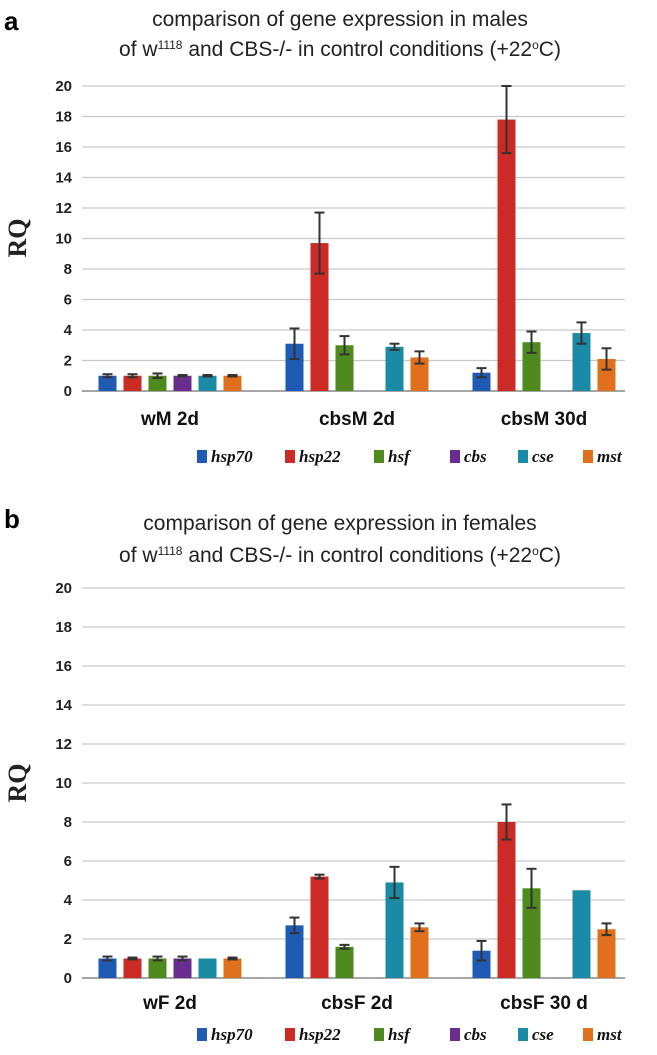 The image size is (657, 1055). Describe the element at coordinates (11, 21) in the screenshot. I see `panel-letter: a` at that location.